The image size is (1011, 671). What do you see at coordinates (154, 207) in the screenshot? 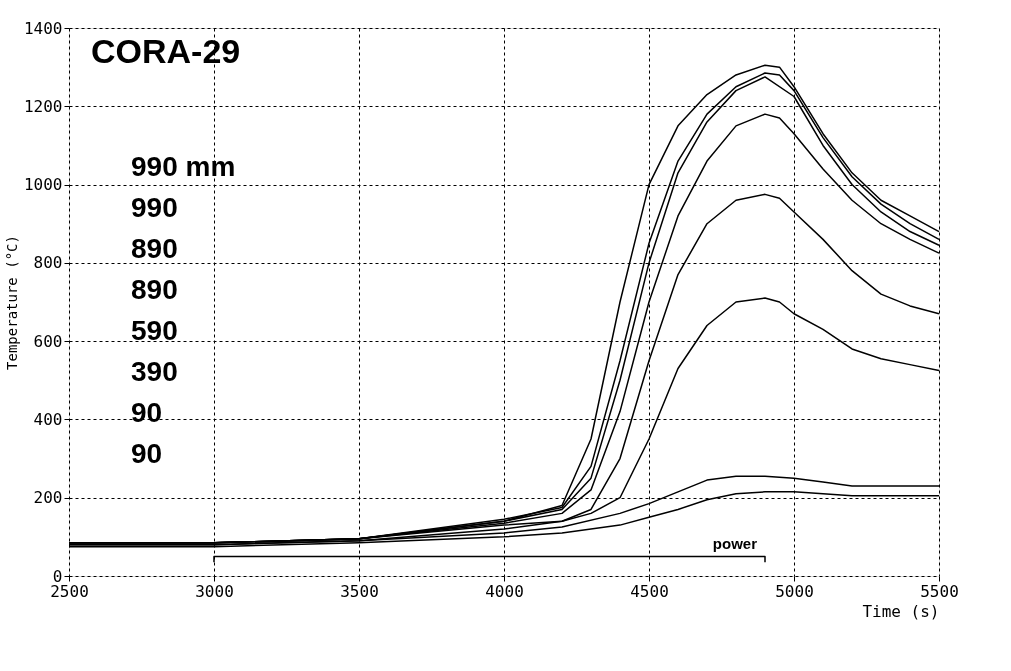
I see `annotation: 990` at bounding box center [154, 207].